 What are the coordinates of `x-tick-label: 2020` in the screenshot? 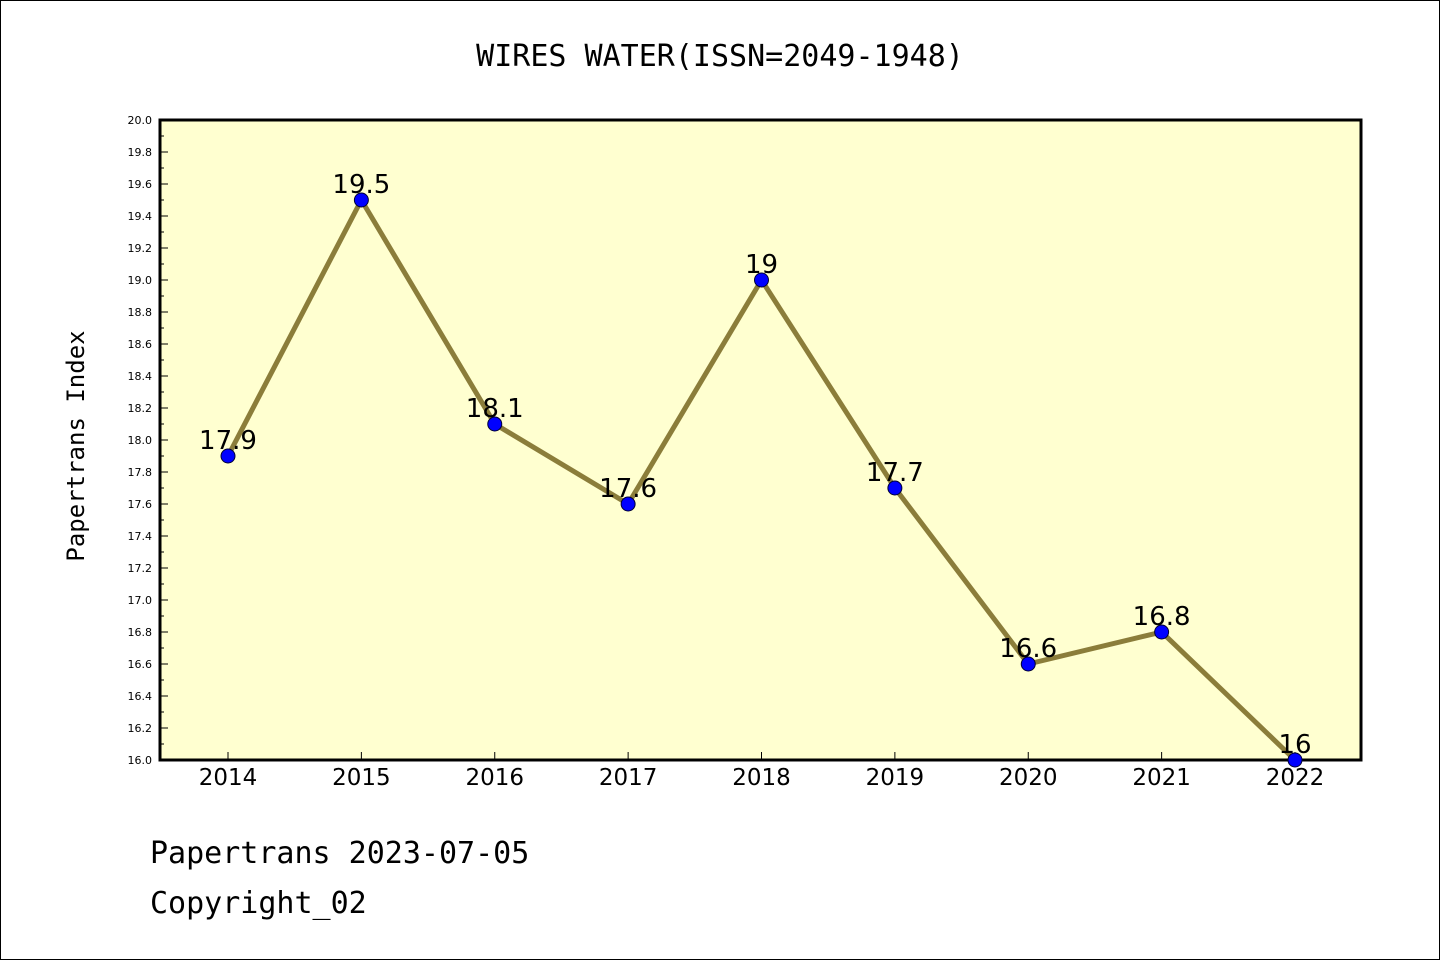 It's located at (1028, 778).